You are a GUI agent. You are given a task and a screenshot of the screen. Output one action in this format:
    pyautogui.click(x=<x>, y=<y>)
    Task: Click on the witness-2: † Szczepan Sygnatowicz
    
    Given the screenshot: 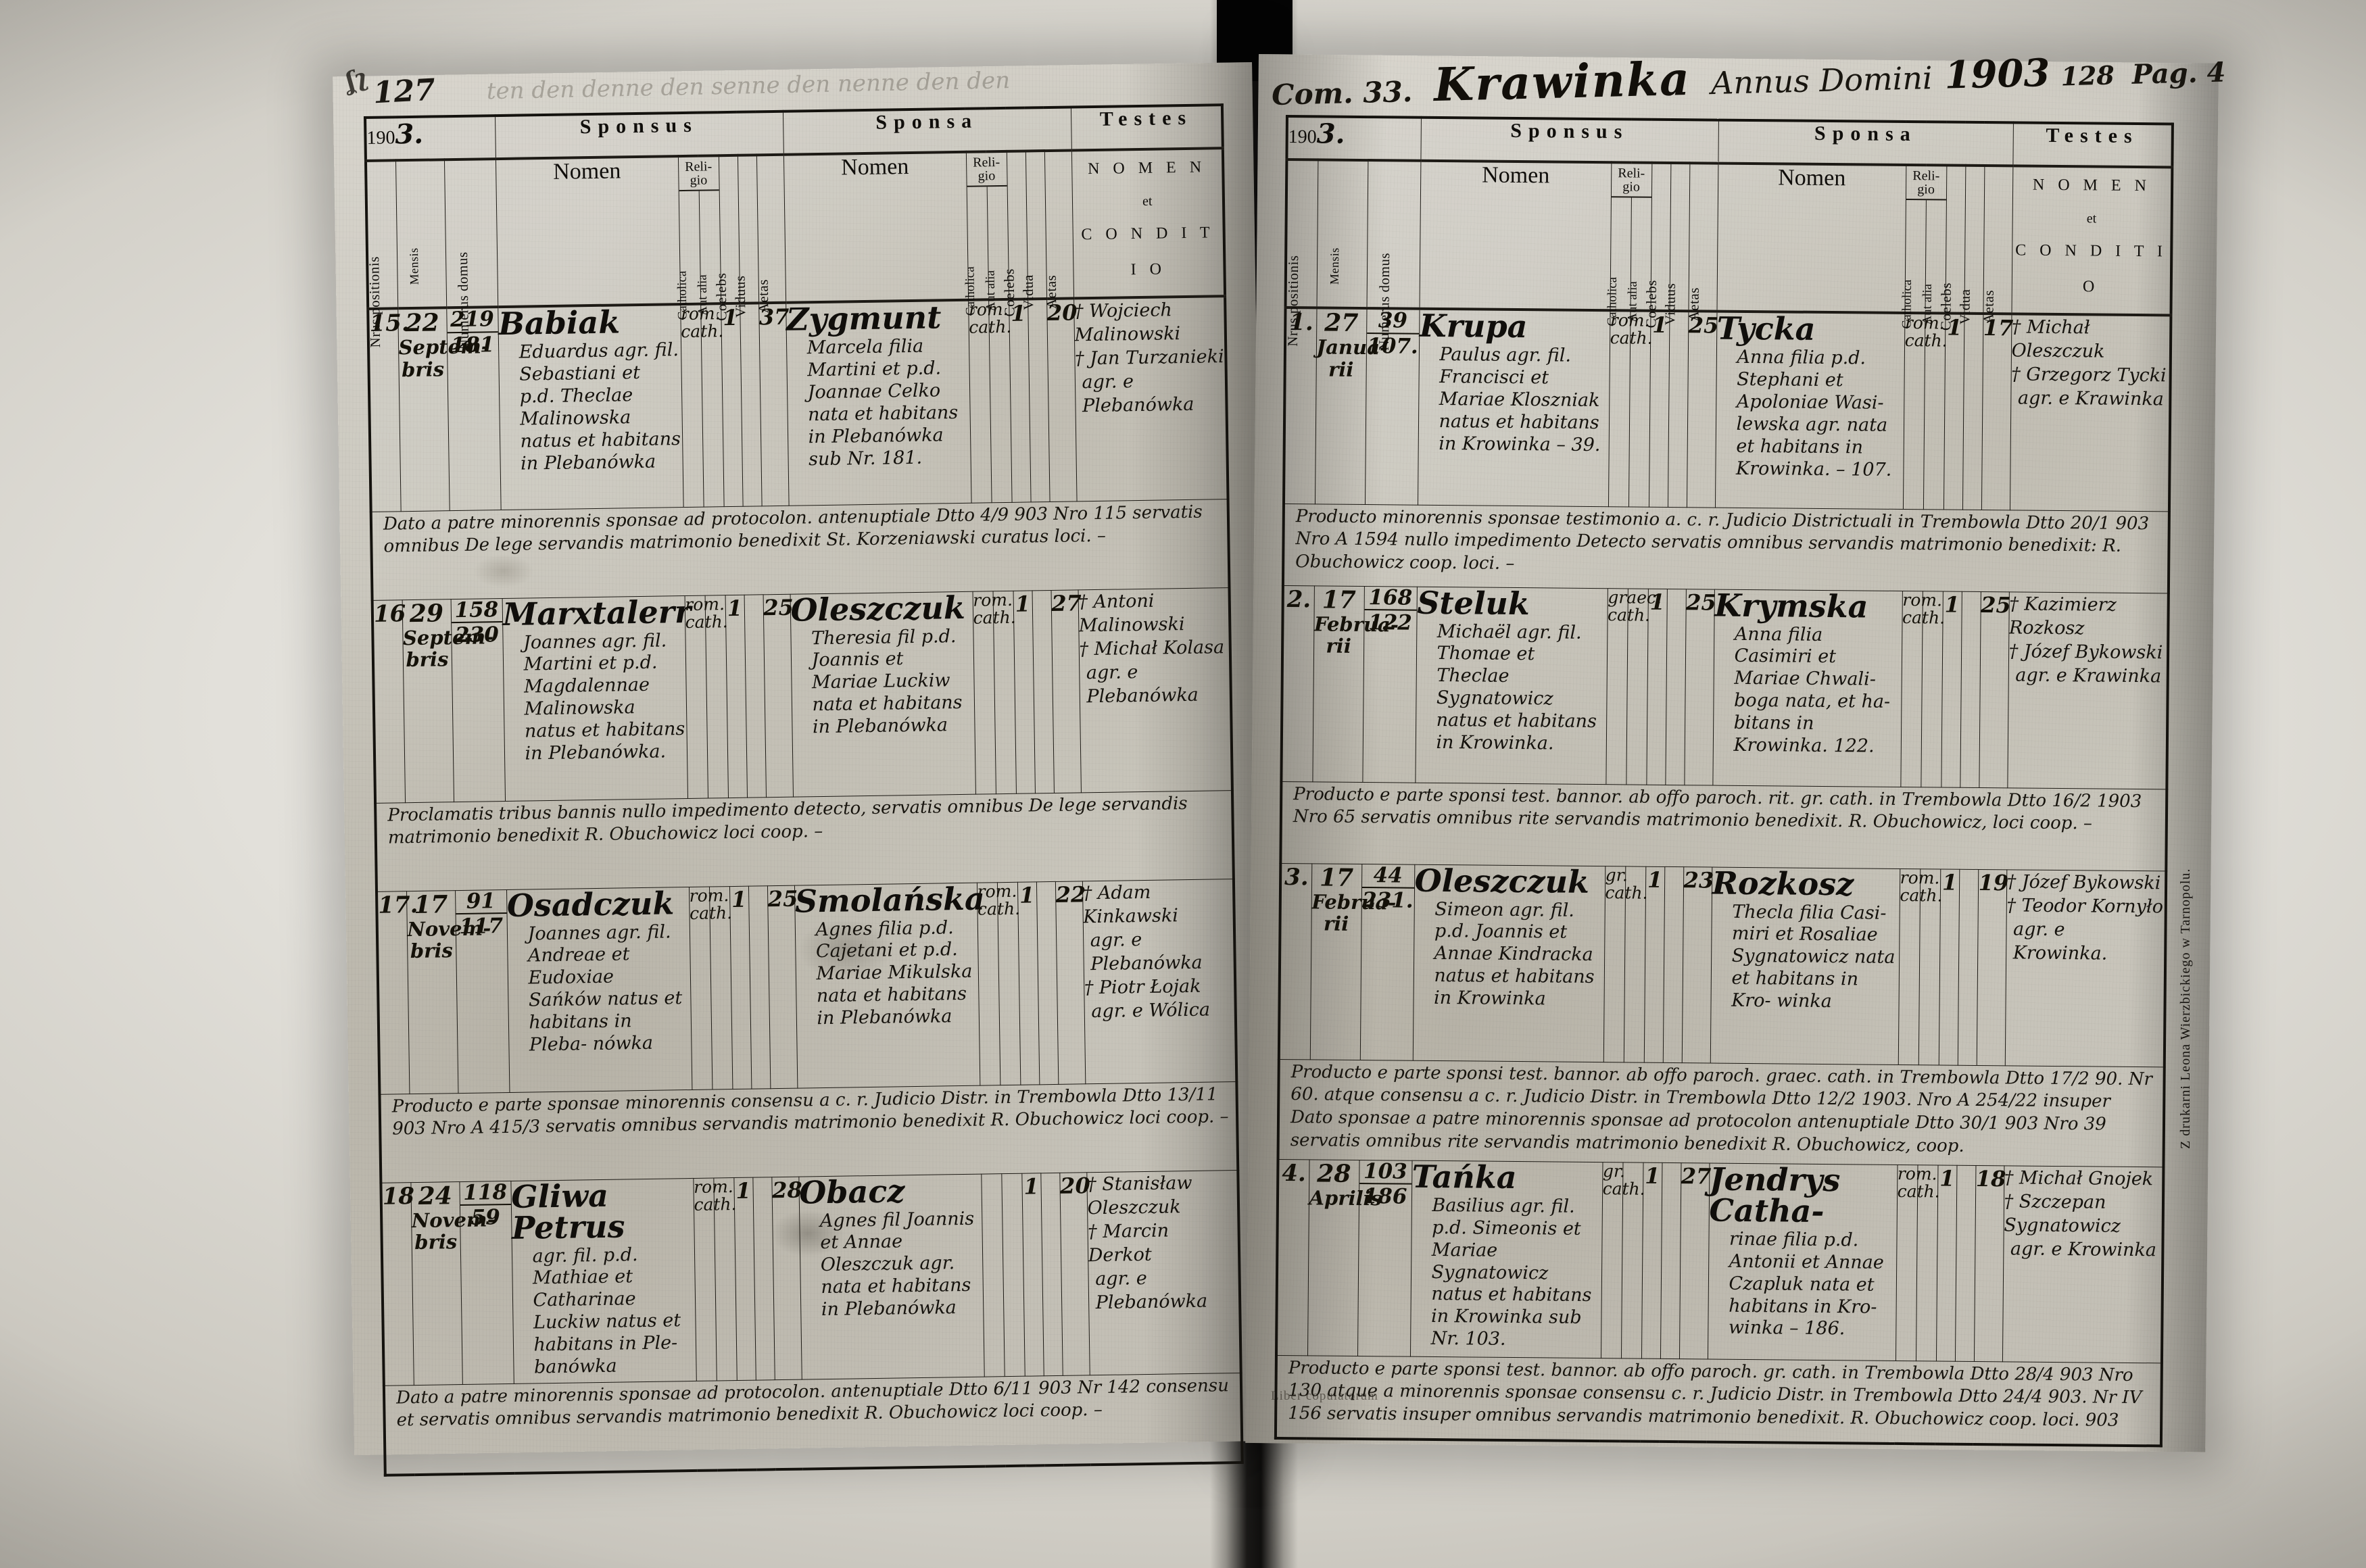 What is the action you would take?
    pyautogui.click(x=2062, y=1214)
    